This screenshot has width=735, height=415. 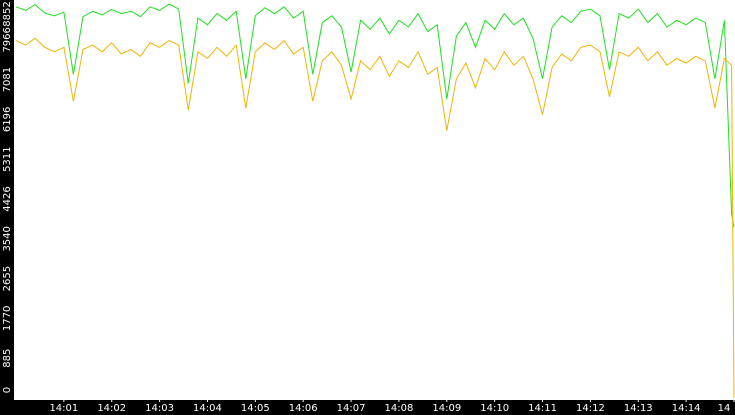 I want to click on x-axis-strip, so click(x=367, y=407).